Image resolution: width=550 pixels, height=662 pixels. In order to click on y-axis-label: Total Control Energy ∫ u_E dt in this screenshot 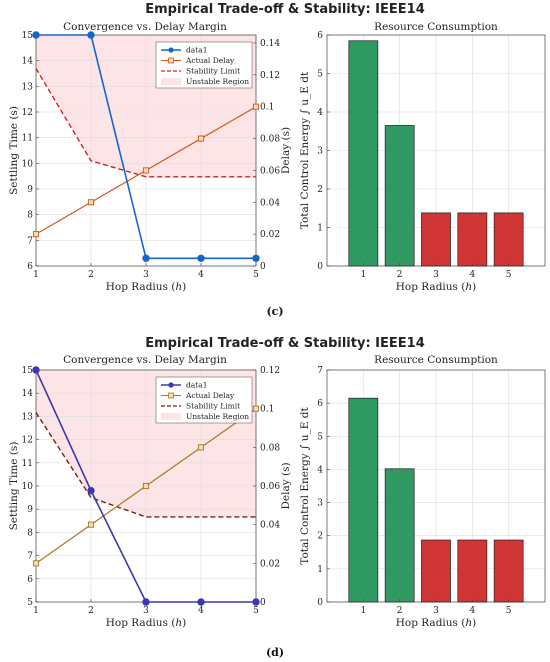, I will do `click(305, 485)`.